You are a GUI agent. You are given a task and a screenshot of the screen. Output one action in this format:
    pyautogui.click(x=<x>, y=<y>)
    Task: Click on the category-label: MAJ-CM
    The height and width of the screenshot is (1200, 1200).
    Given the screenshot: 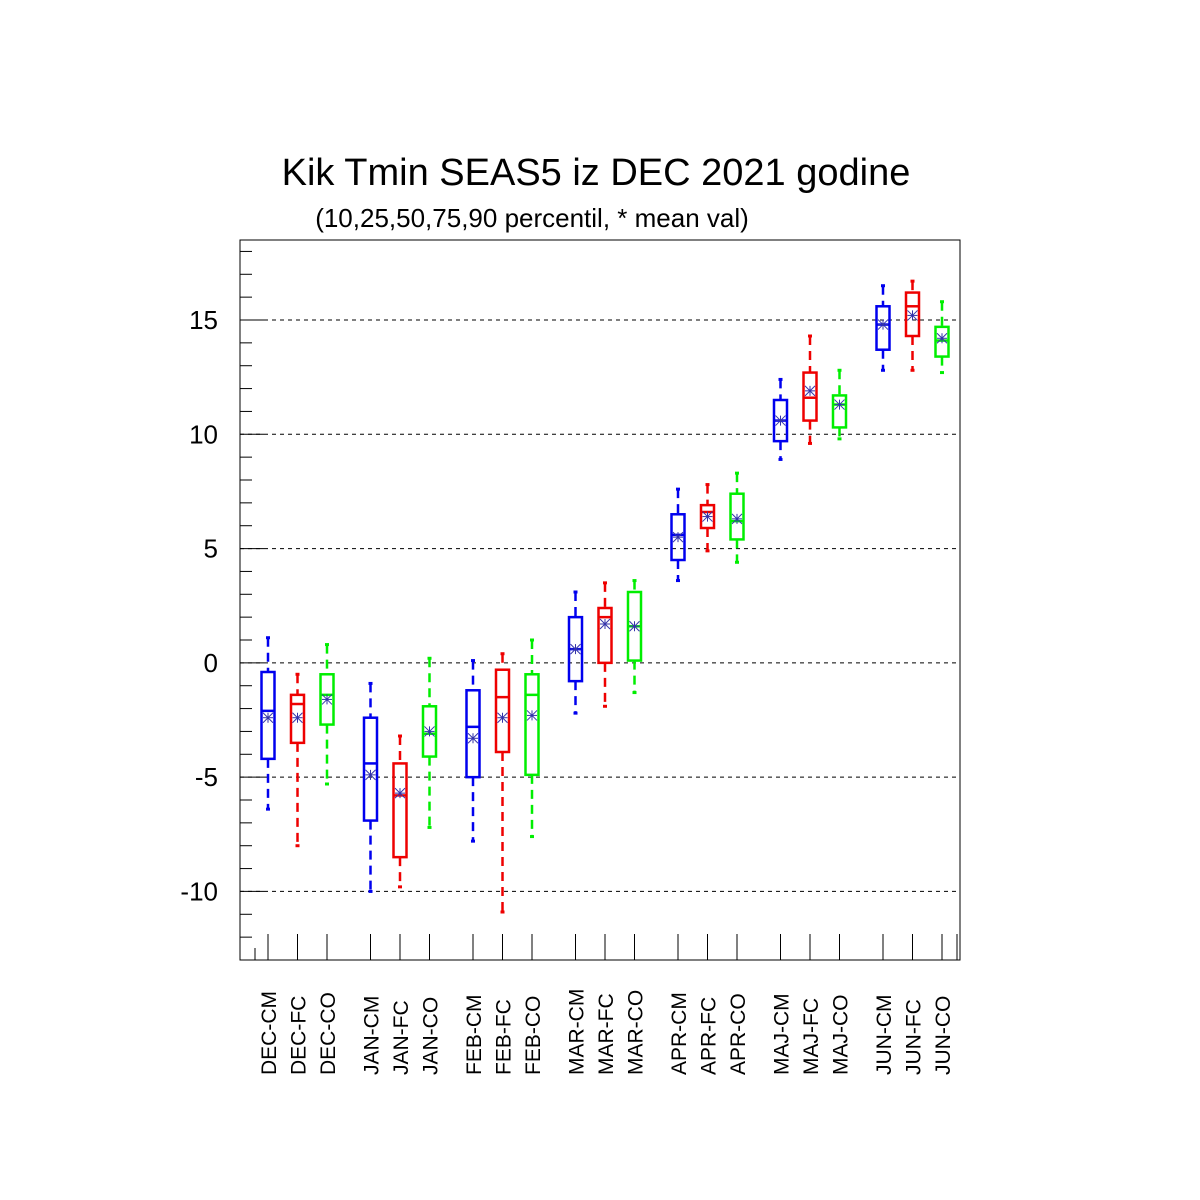 What is the action you would take?
    pyautogui.click(x=782, y=1034)
    